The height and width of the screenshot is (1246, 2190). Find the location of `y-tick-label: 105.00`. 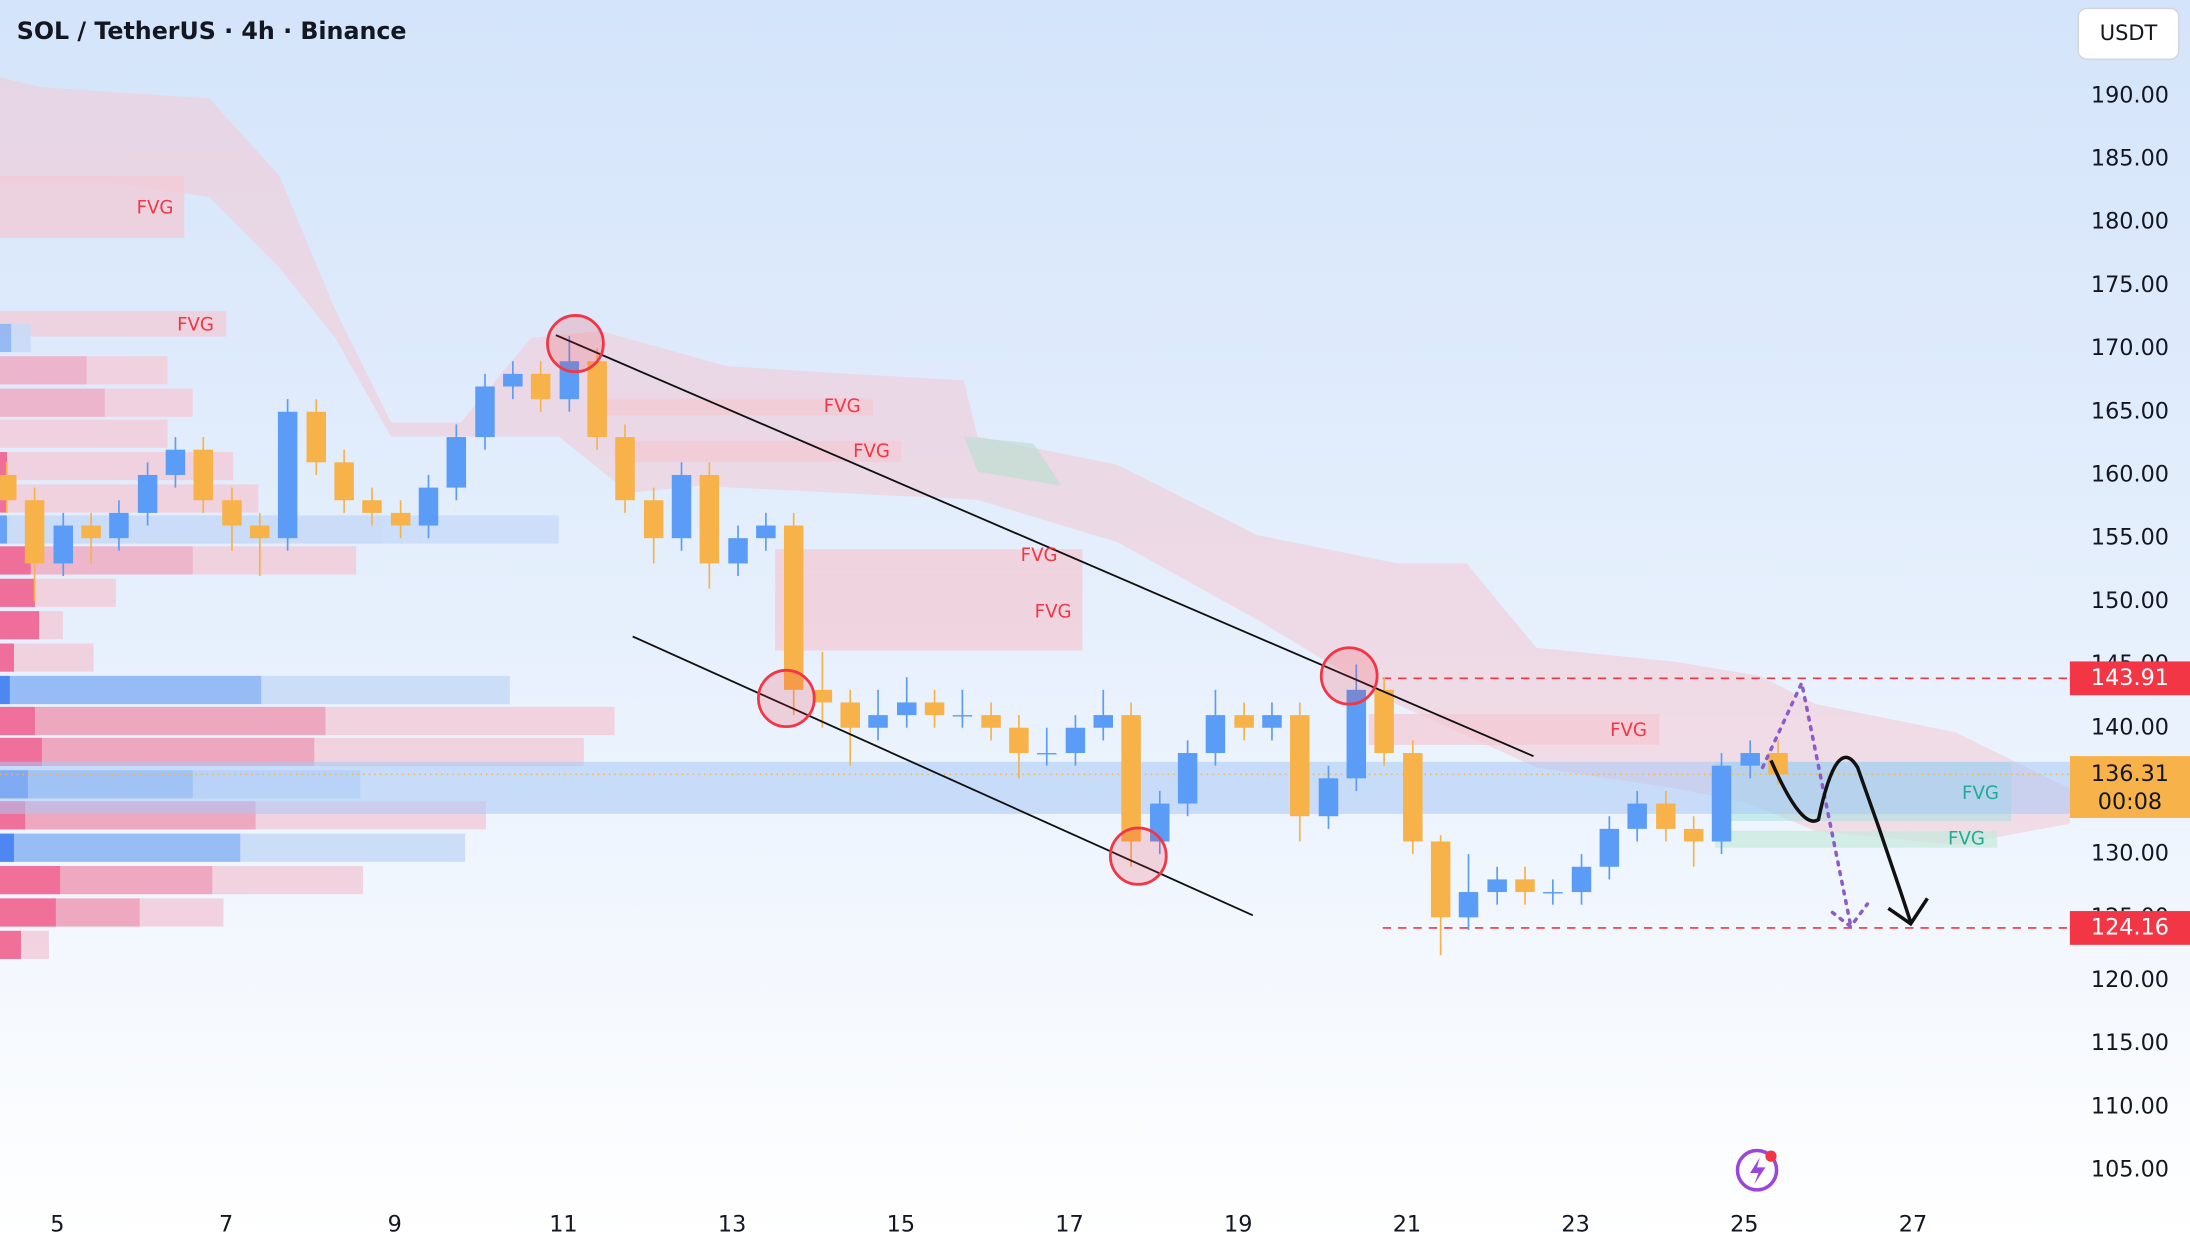

y-tick-label: 105.00 is located at coordinates (2130, 1170).